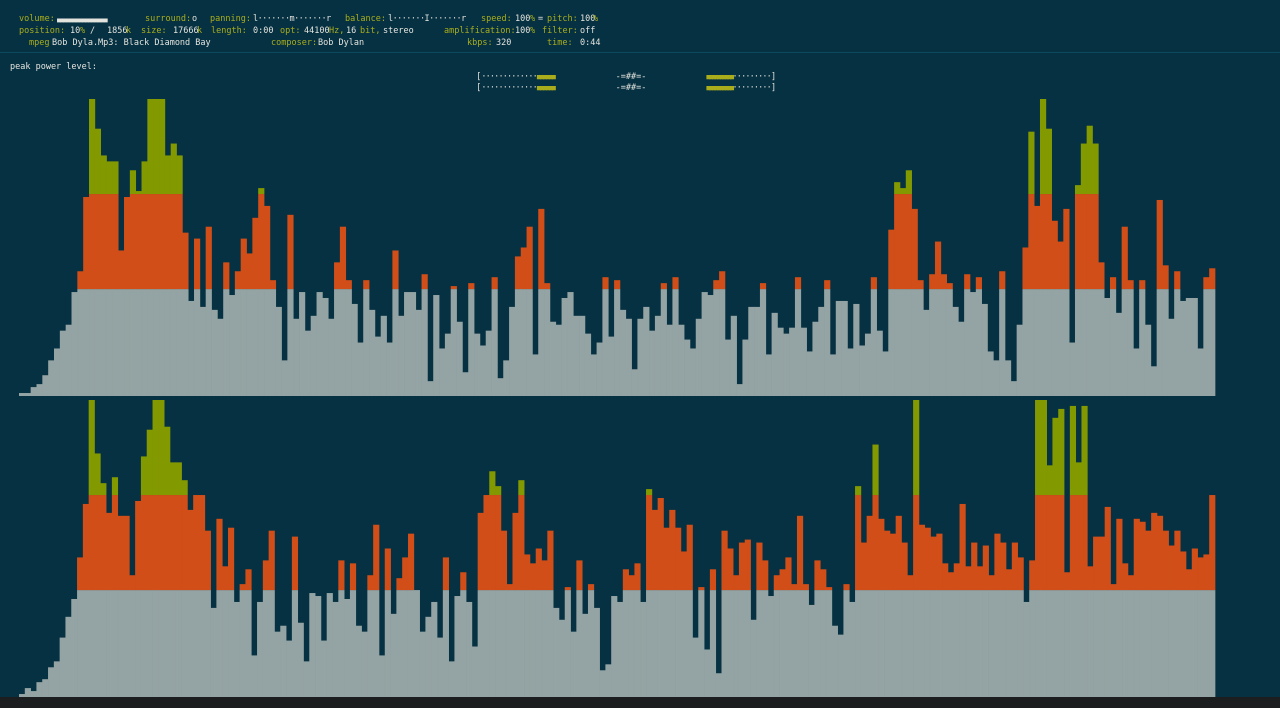  Describe the element at coordinates (523, 31) in the screenshot. I see `amplification-value: 100` at that location.